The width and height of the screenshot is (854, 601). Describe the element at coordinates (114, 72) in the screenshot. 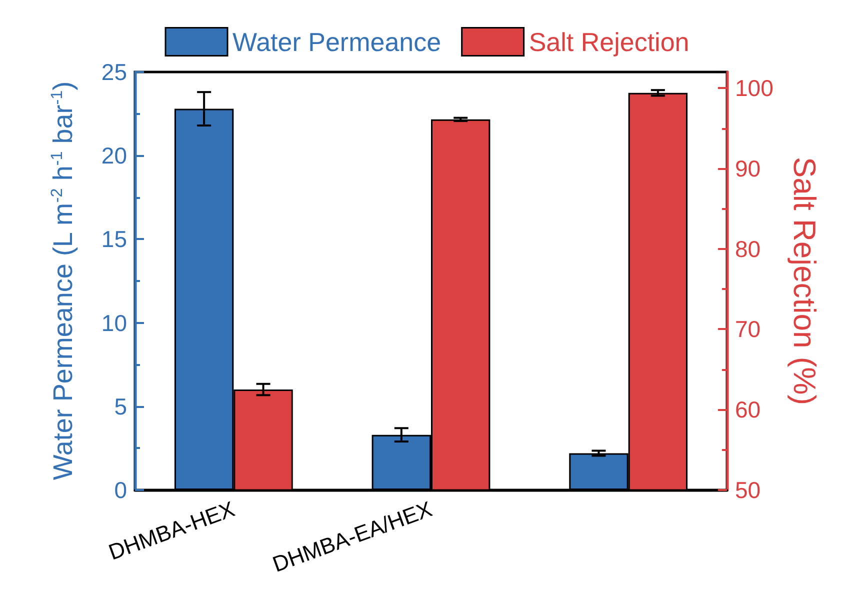

I see `y-tick-label: 25` at that location.